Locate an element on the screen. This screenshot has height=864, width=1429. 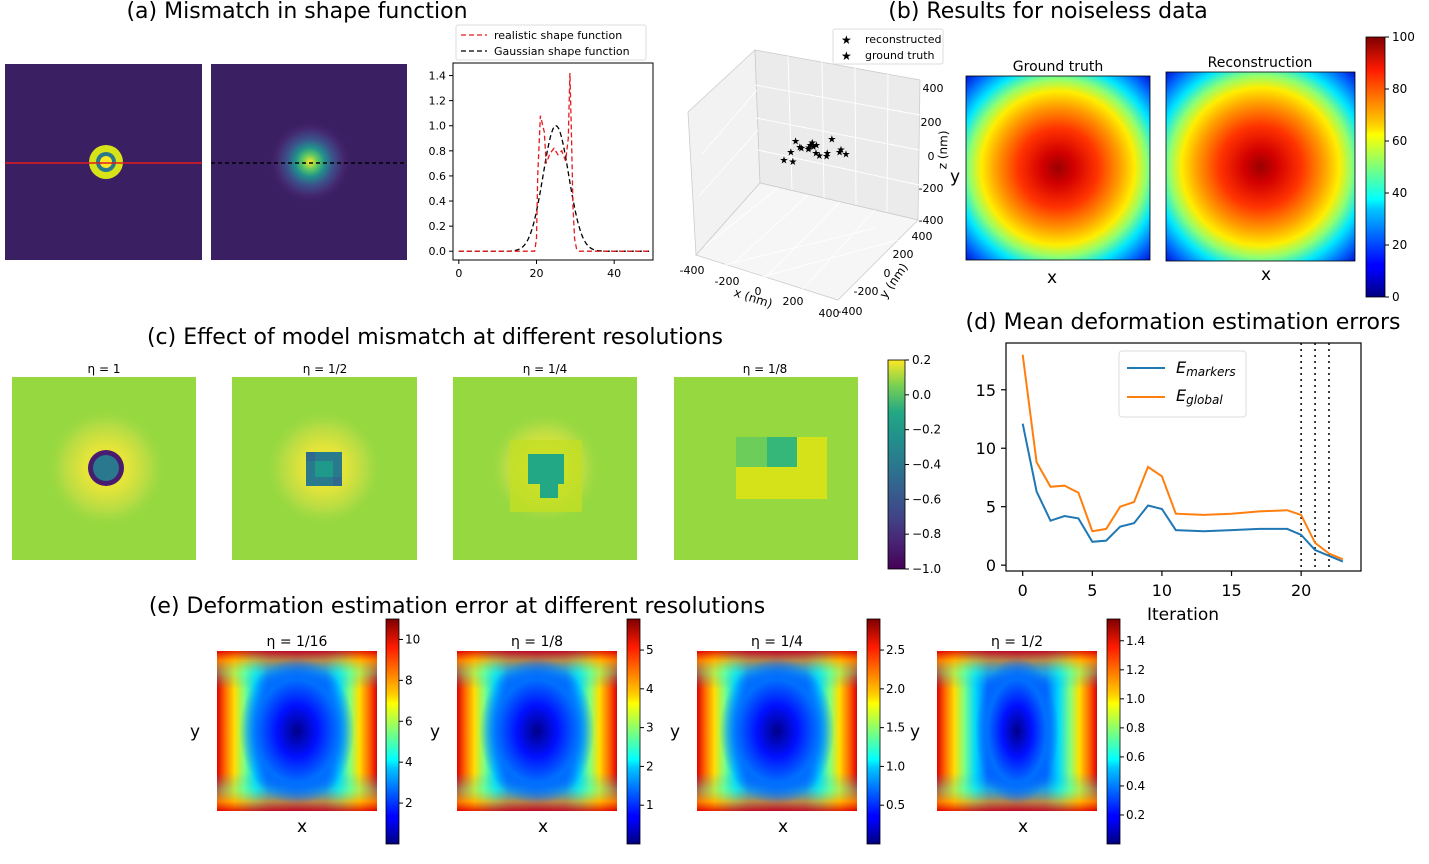
svg-text: y is located at coordinates (955, 177).